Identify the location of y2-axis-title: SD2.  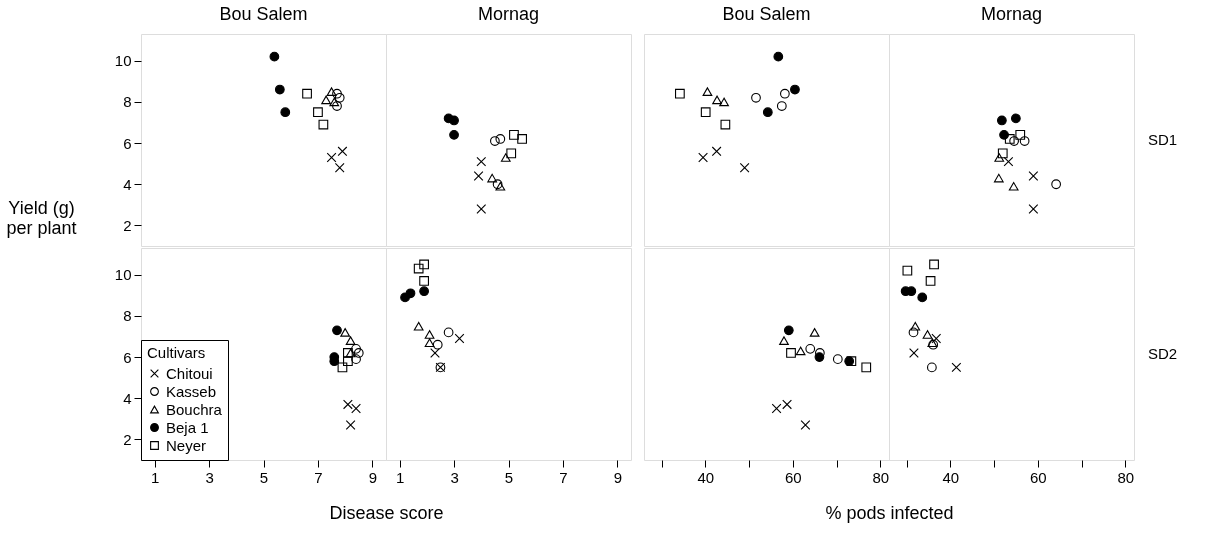
(1163, 353).